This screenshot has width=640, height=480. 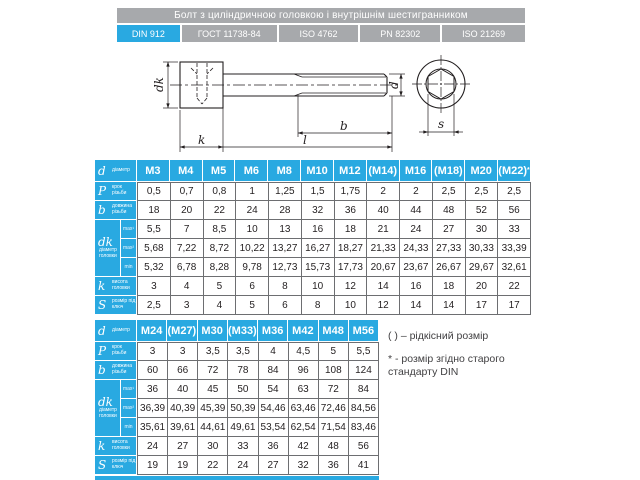 I want to click on dk-max1-cell: 7, so click(x=187, y=229).